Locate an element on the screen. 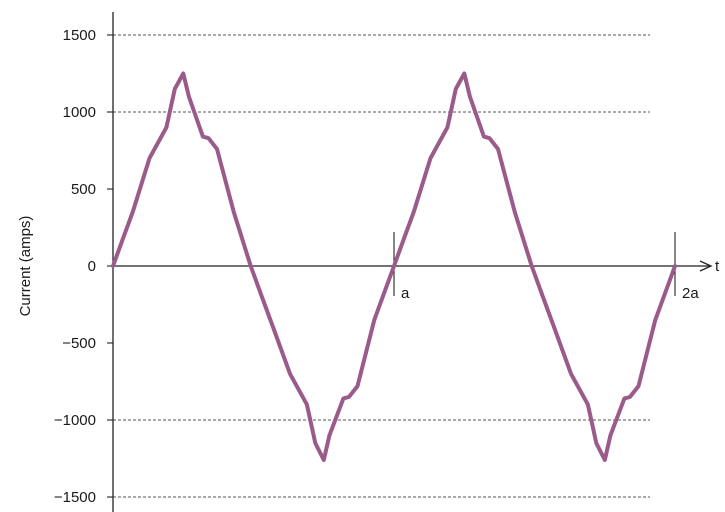 This screenshot has height=512, width=725. y-tick-labels: 1500 1000 500 0 −500 −1000 −1500 is located at coordinates (83, 266).